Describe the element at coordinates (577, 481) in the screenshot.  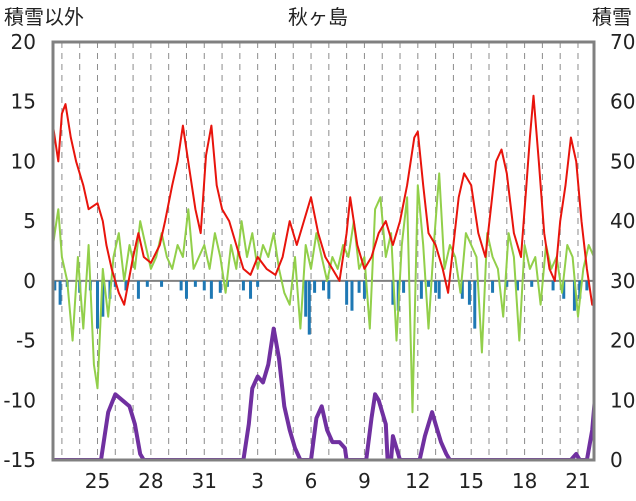
I see `x-tick-label: 21` at that location.